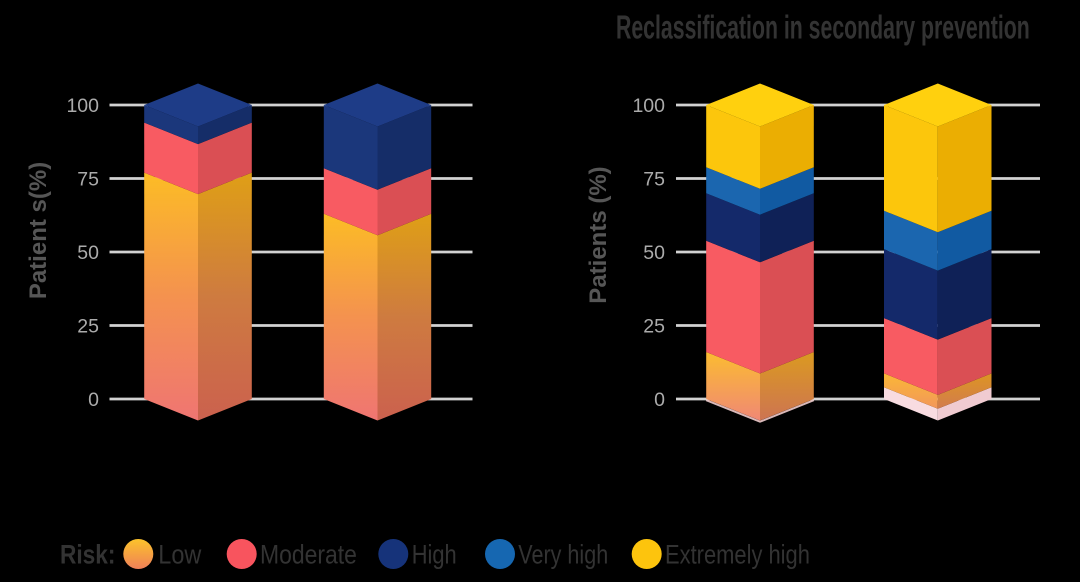 The image size is (1080, 582). Describe the element at coordinates (823, 27) in the screenshot. I see `svg-text:Reclassification in secondary: Reclassification in secondary prevention` at that location.